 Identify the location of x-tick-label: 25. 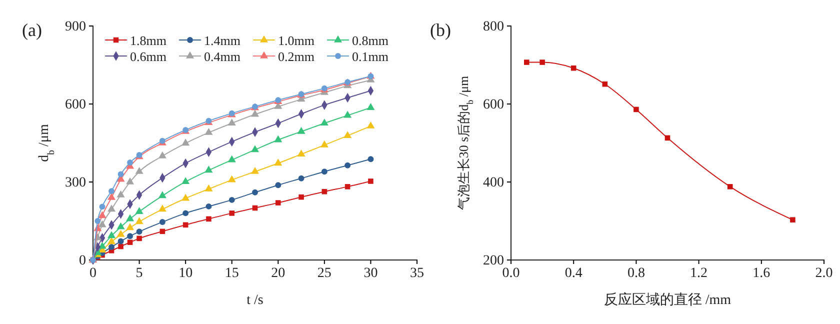
(324, 273).